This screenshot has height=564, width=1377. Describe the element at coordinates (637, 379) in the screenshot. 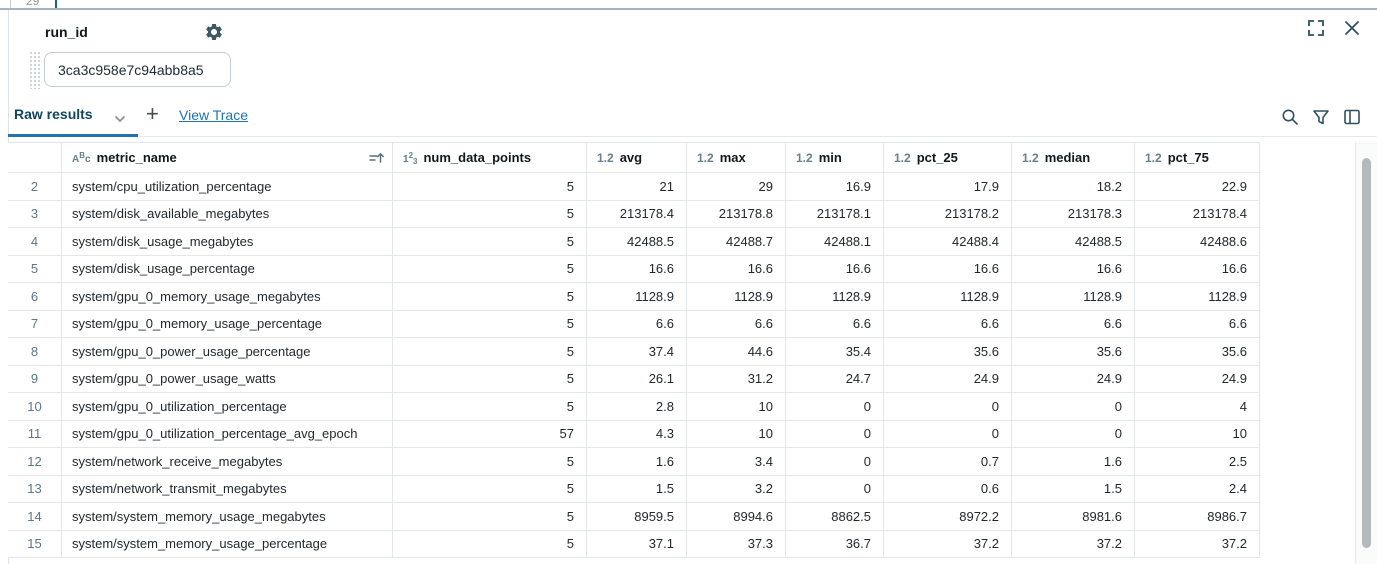

I see `cell-avg: 26.1` at that location.